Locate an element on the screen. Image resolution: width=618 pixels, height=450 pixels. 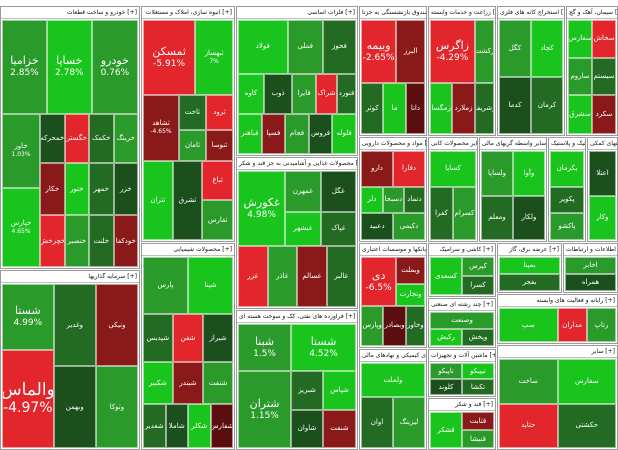
stock-tile: ولملت is located at coordinates (393, 380).